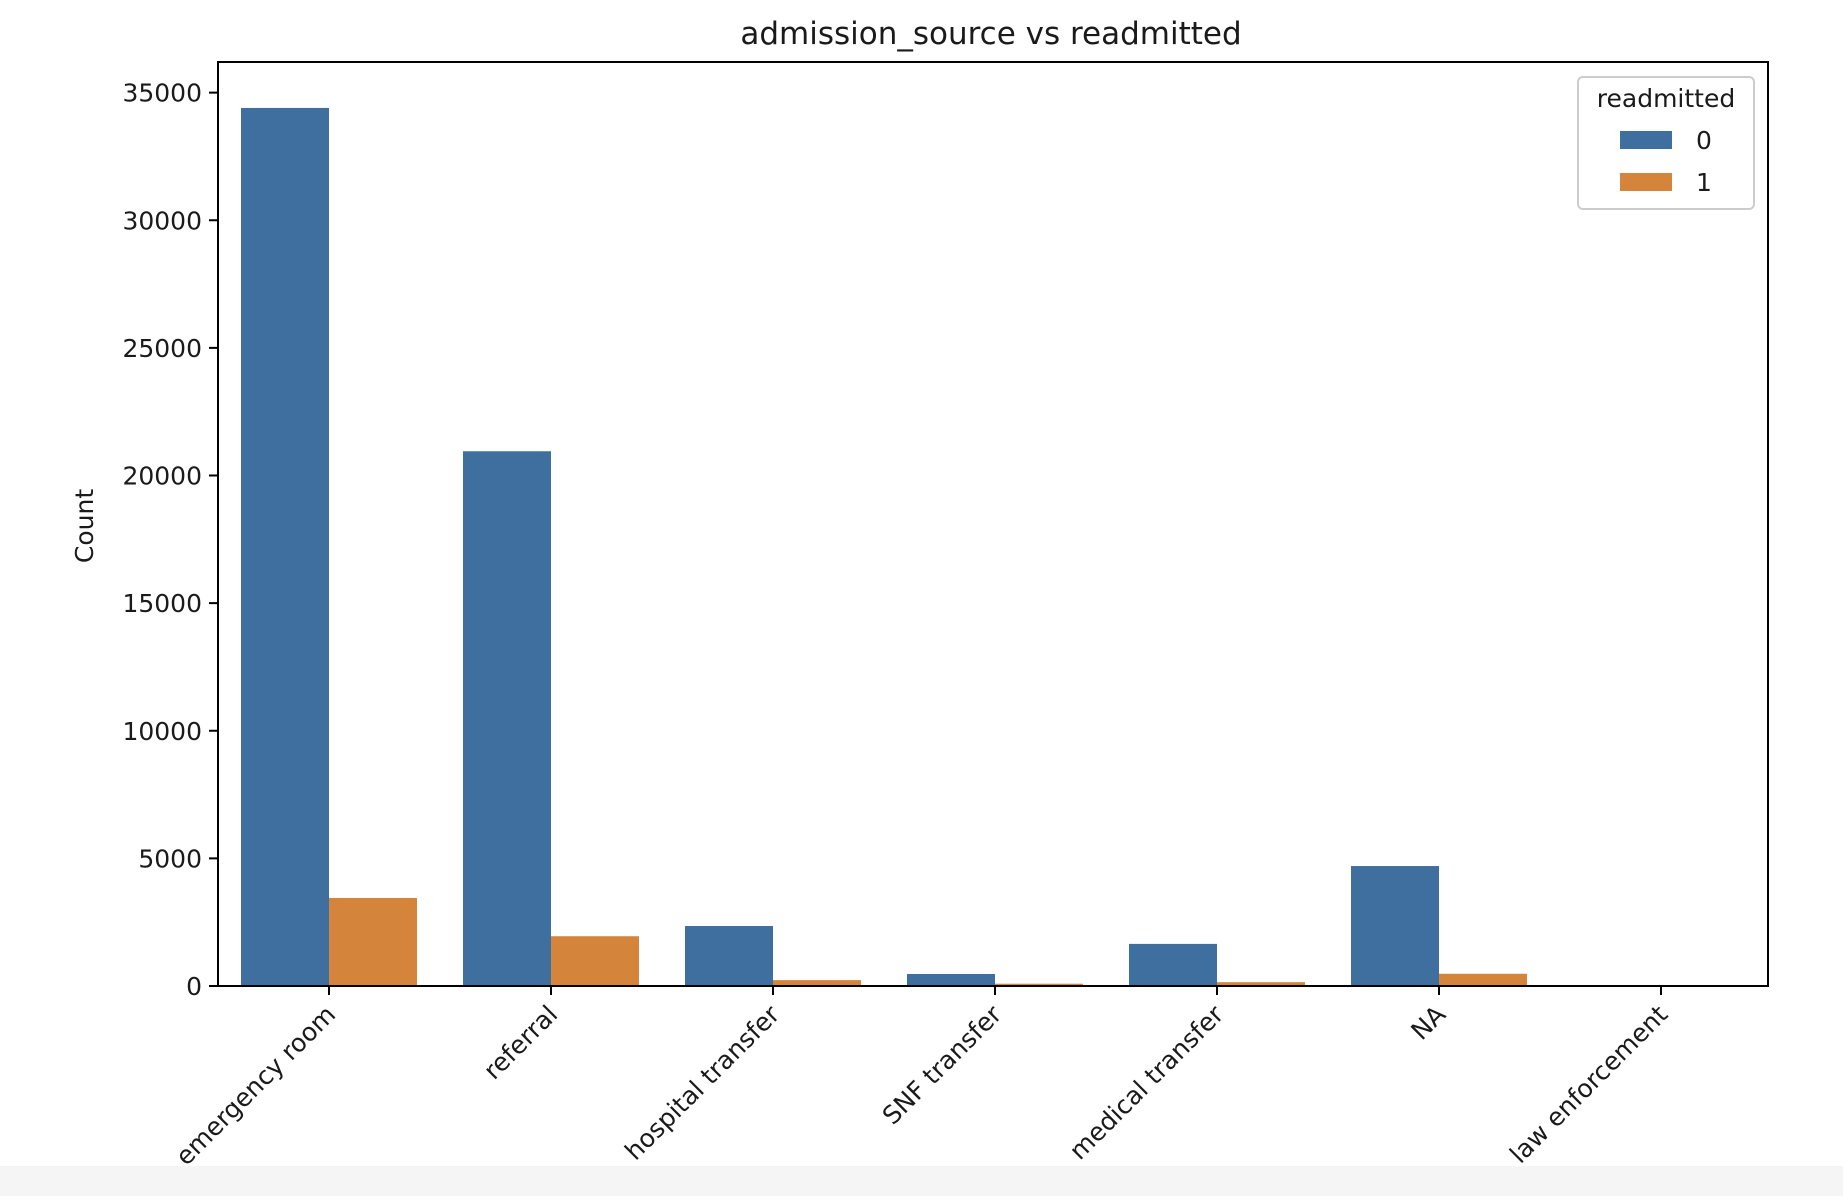 The width and height of the screenshot is (1843, 1201). Describe the element at coordinates (1173, 965) in the screenshot. I see `bar-series0-medical-transfer` at that location.